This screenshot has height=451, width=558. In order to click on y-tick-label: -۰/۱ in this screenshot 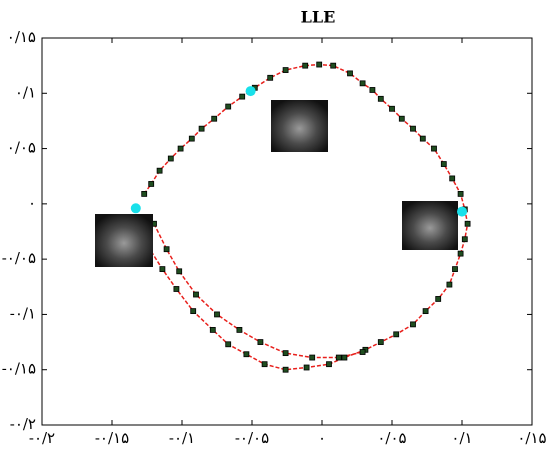, I will do `click(23, 313)`.